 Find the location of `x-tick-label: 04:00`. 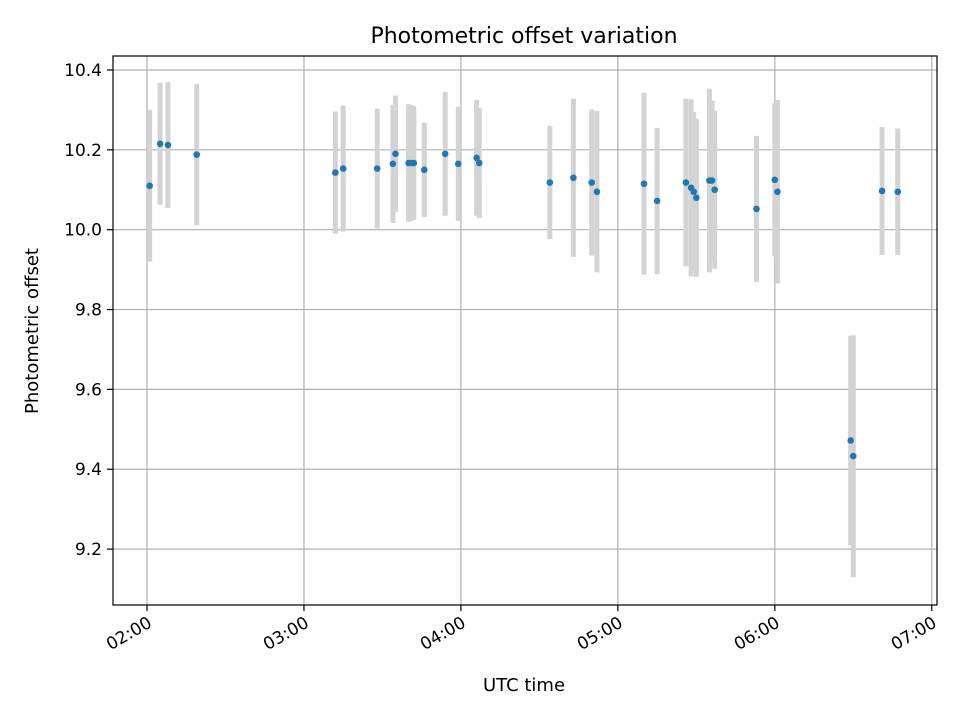

x-tick-label: 04:00 is located at coordinates (443, 634).